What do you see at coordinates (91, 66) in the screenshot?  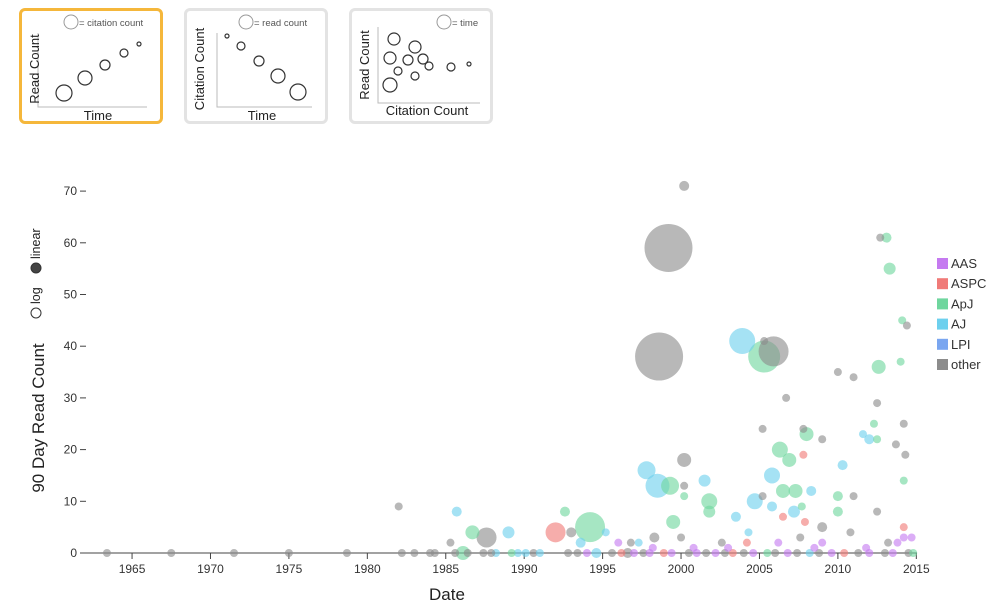 I see `thumbnail-time-vs-read: = citation count Time Read Count` at bounding box center [91, 66].